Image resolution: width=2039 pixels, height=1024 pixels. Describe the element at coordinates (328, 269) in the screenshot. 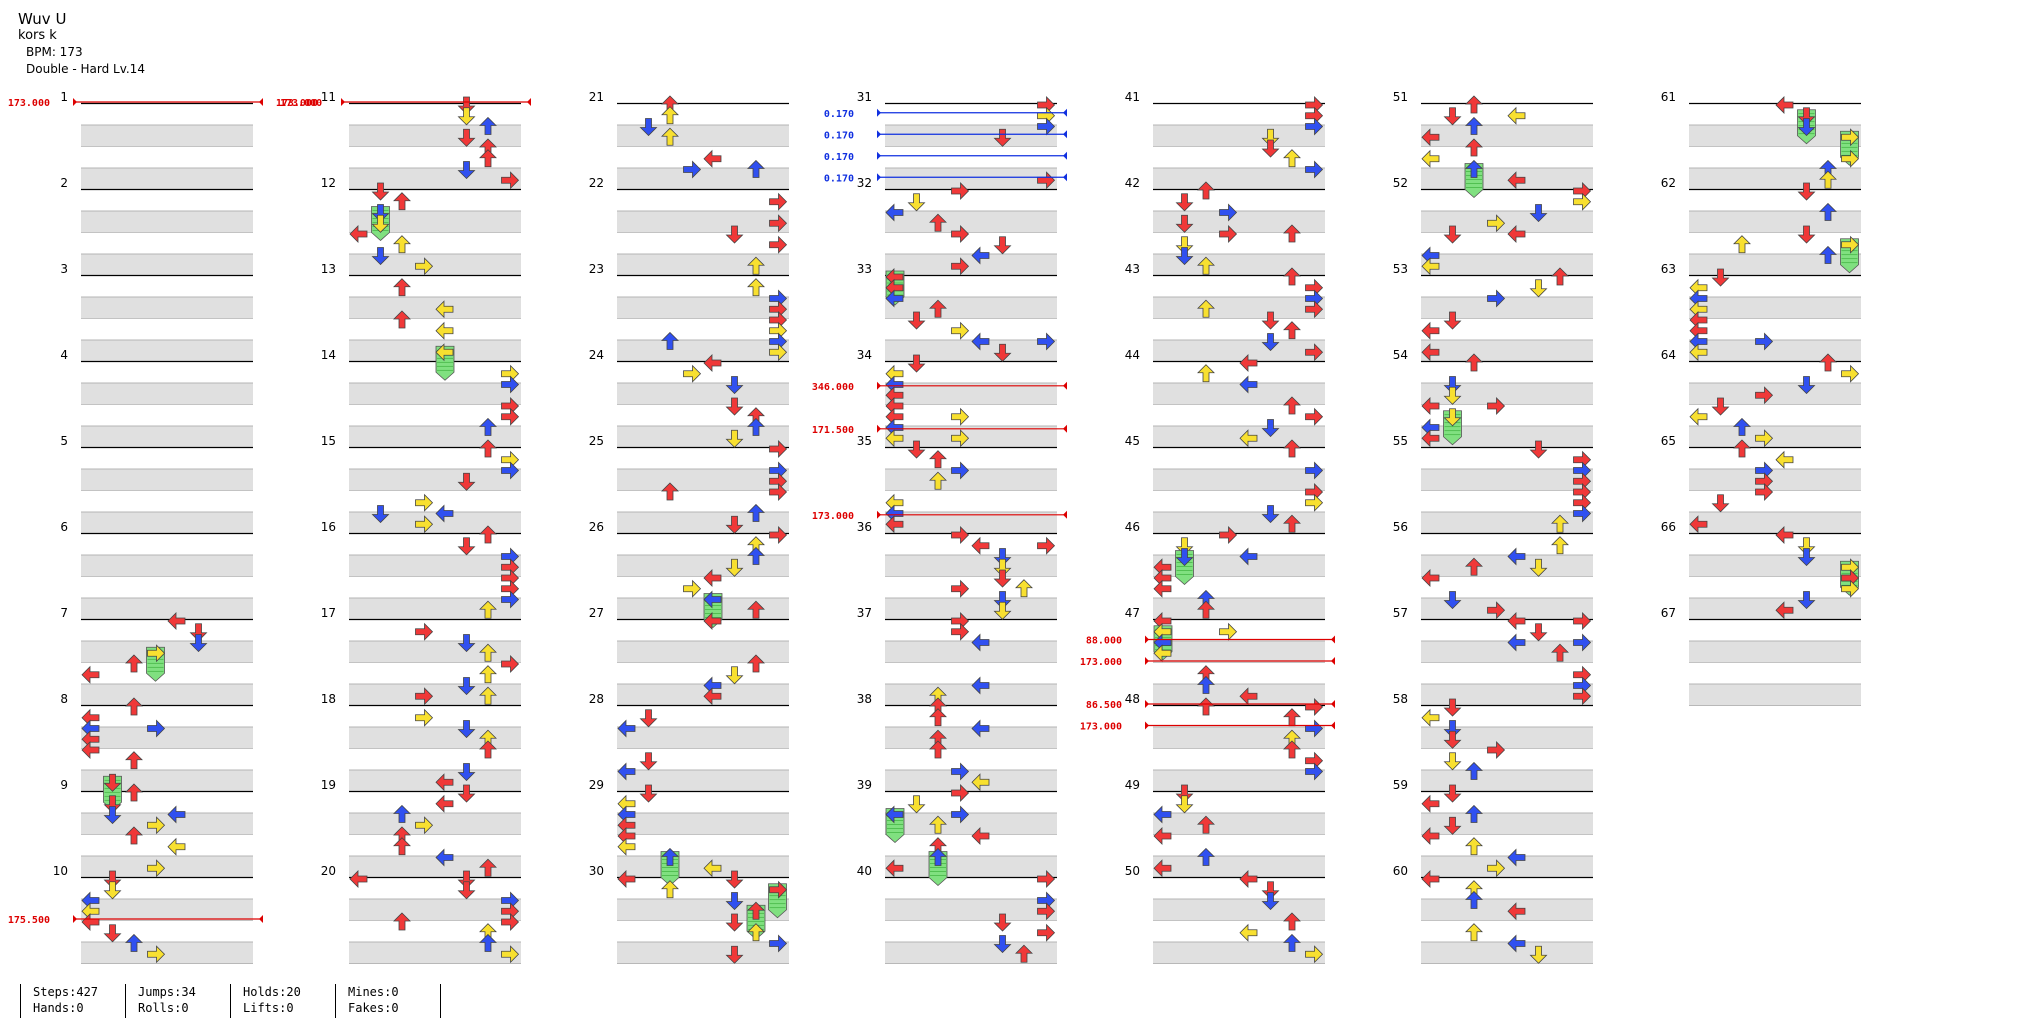

I see `measure-number: 13` at that location.